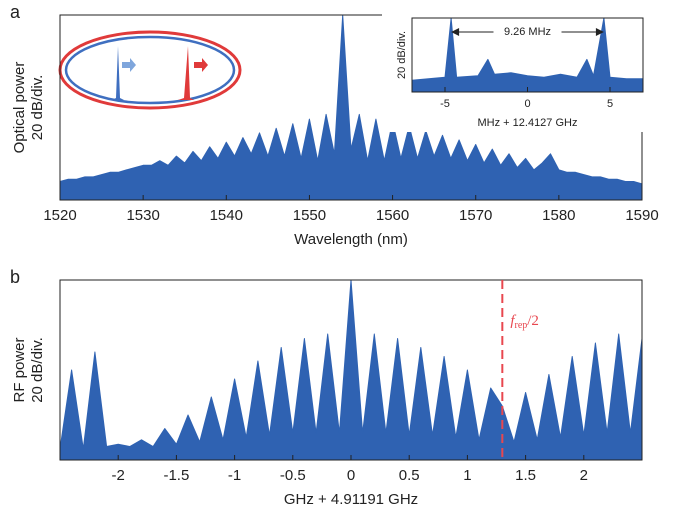 This screenshot has height=514, width=678. Describe the element at coordinates (641, 215) in the screenshot. I see `x-tick-label: 1590` at that location.